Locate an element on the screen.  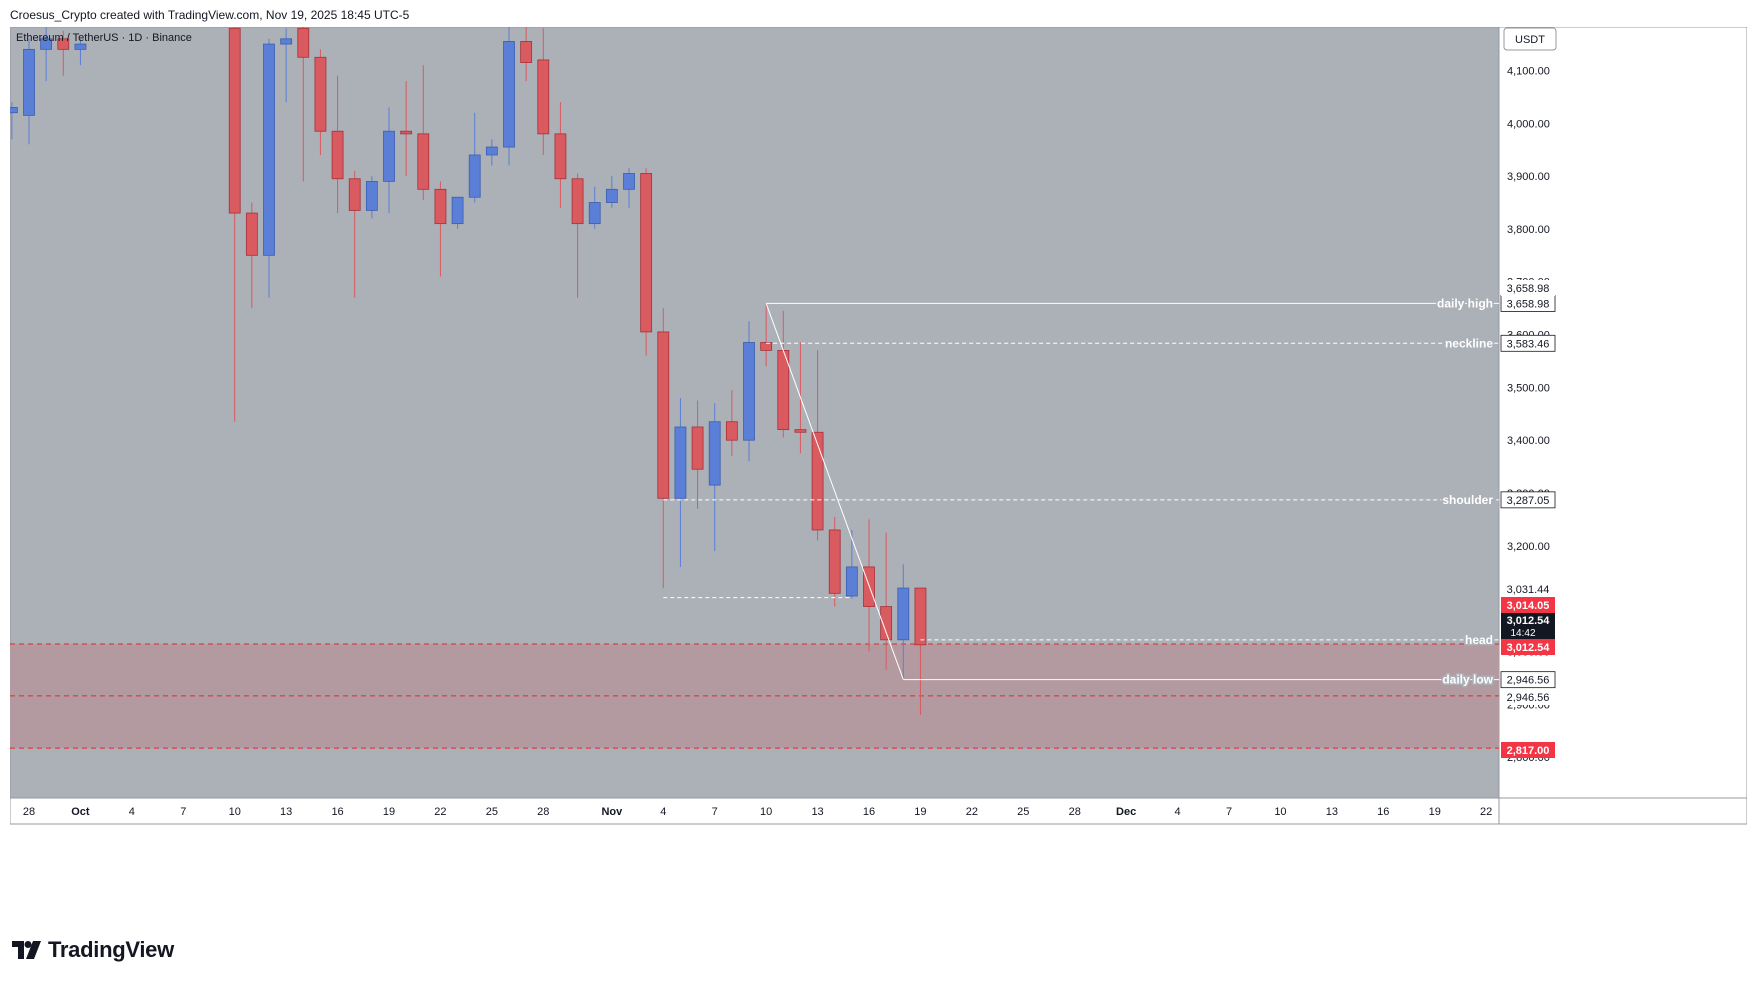
level-label-daily-low: daily low is located at coordinates (1467, 680).